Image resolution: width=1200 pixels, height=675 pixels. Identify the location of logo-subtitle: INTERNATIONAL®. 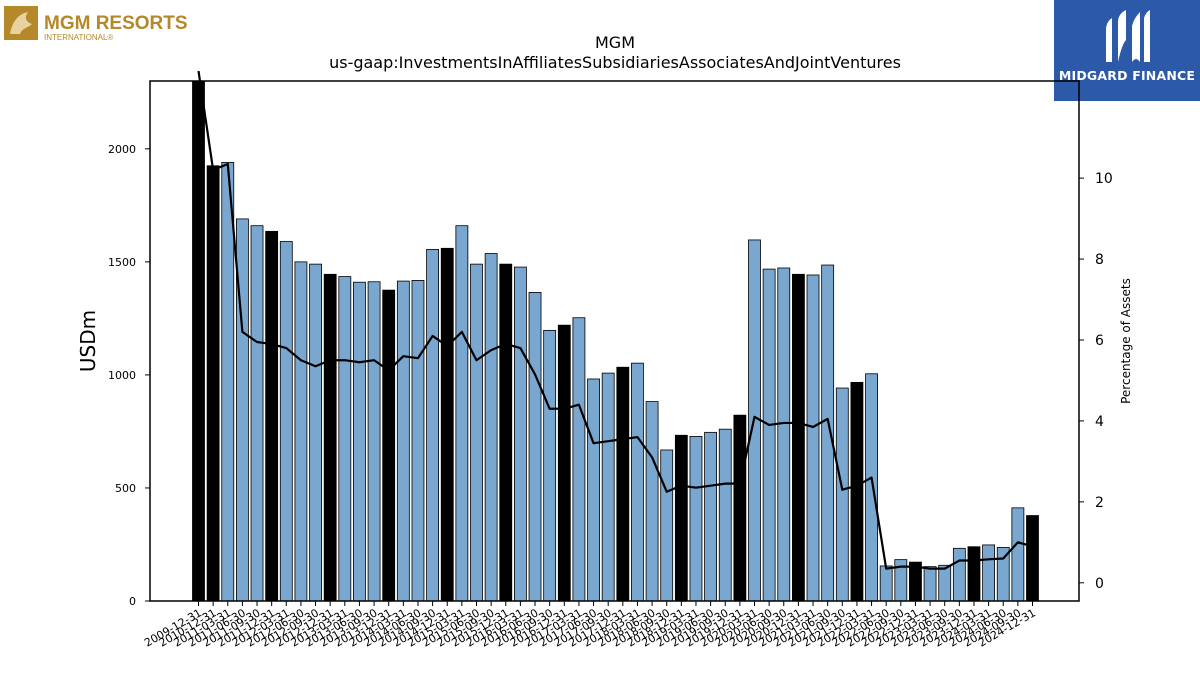
(78, 37).